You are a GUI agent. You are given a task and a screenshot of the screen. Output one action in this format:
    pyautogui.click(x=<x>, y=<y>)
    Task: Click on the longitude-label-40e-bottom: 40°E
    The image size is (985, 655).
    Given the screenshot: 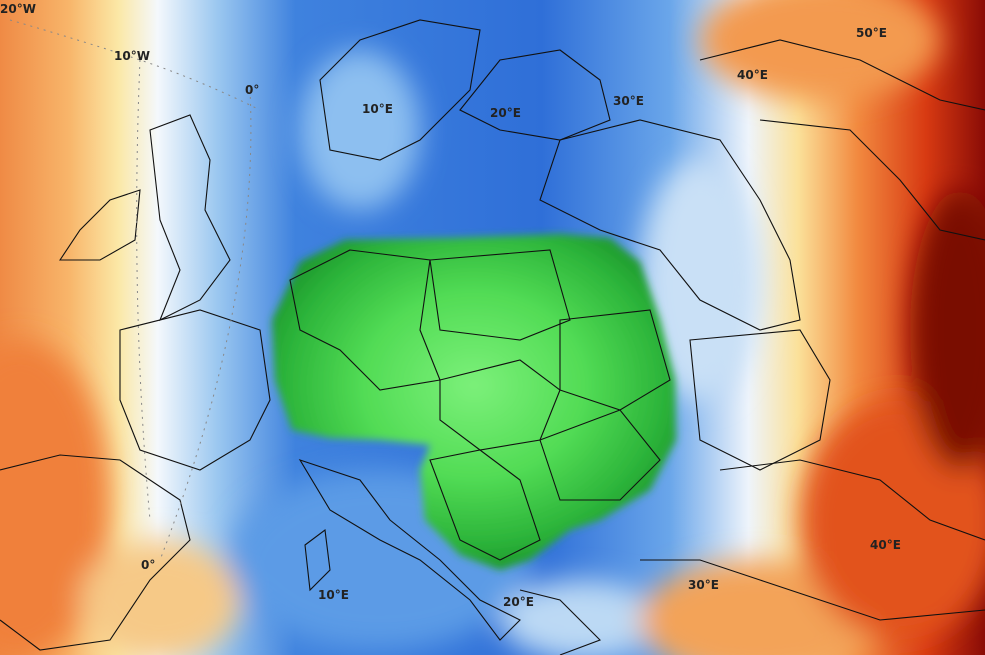 What is the action you would take?
    pyautogui.click(x=885, y=545)
    